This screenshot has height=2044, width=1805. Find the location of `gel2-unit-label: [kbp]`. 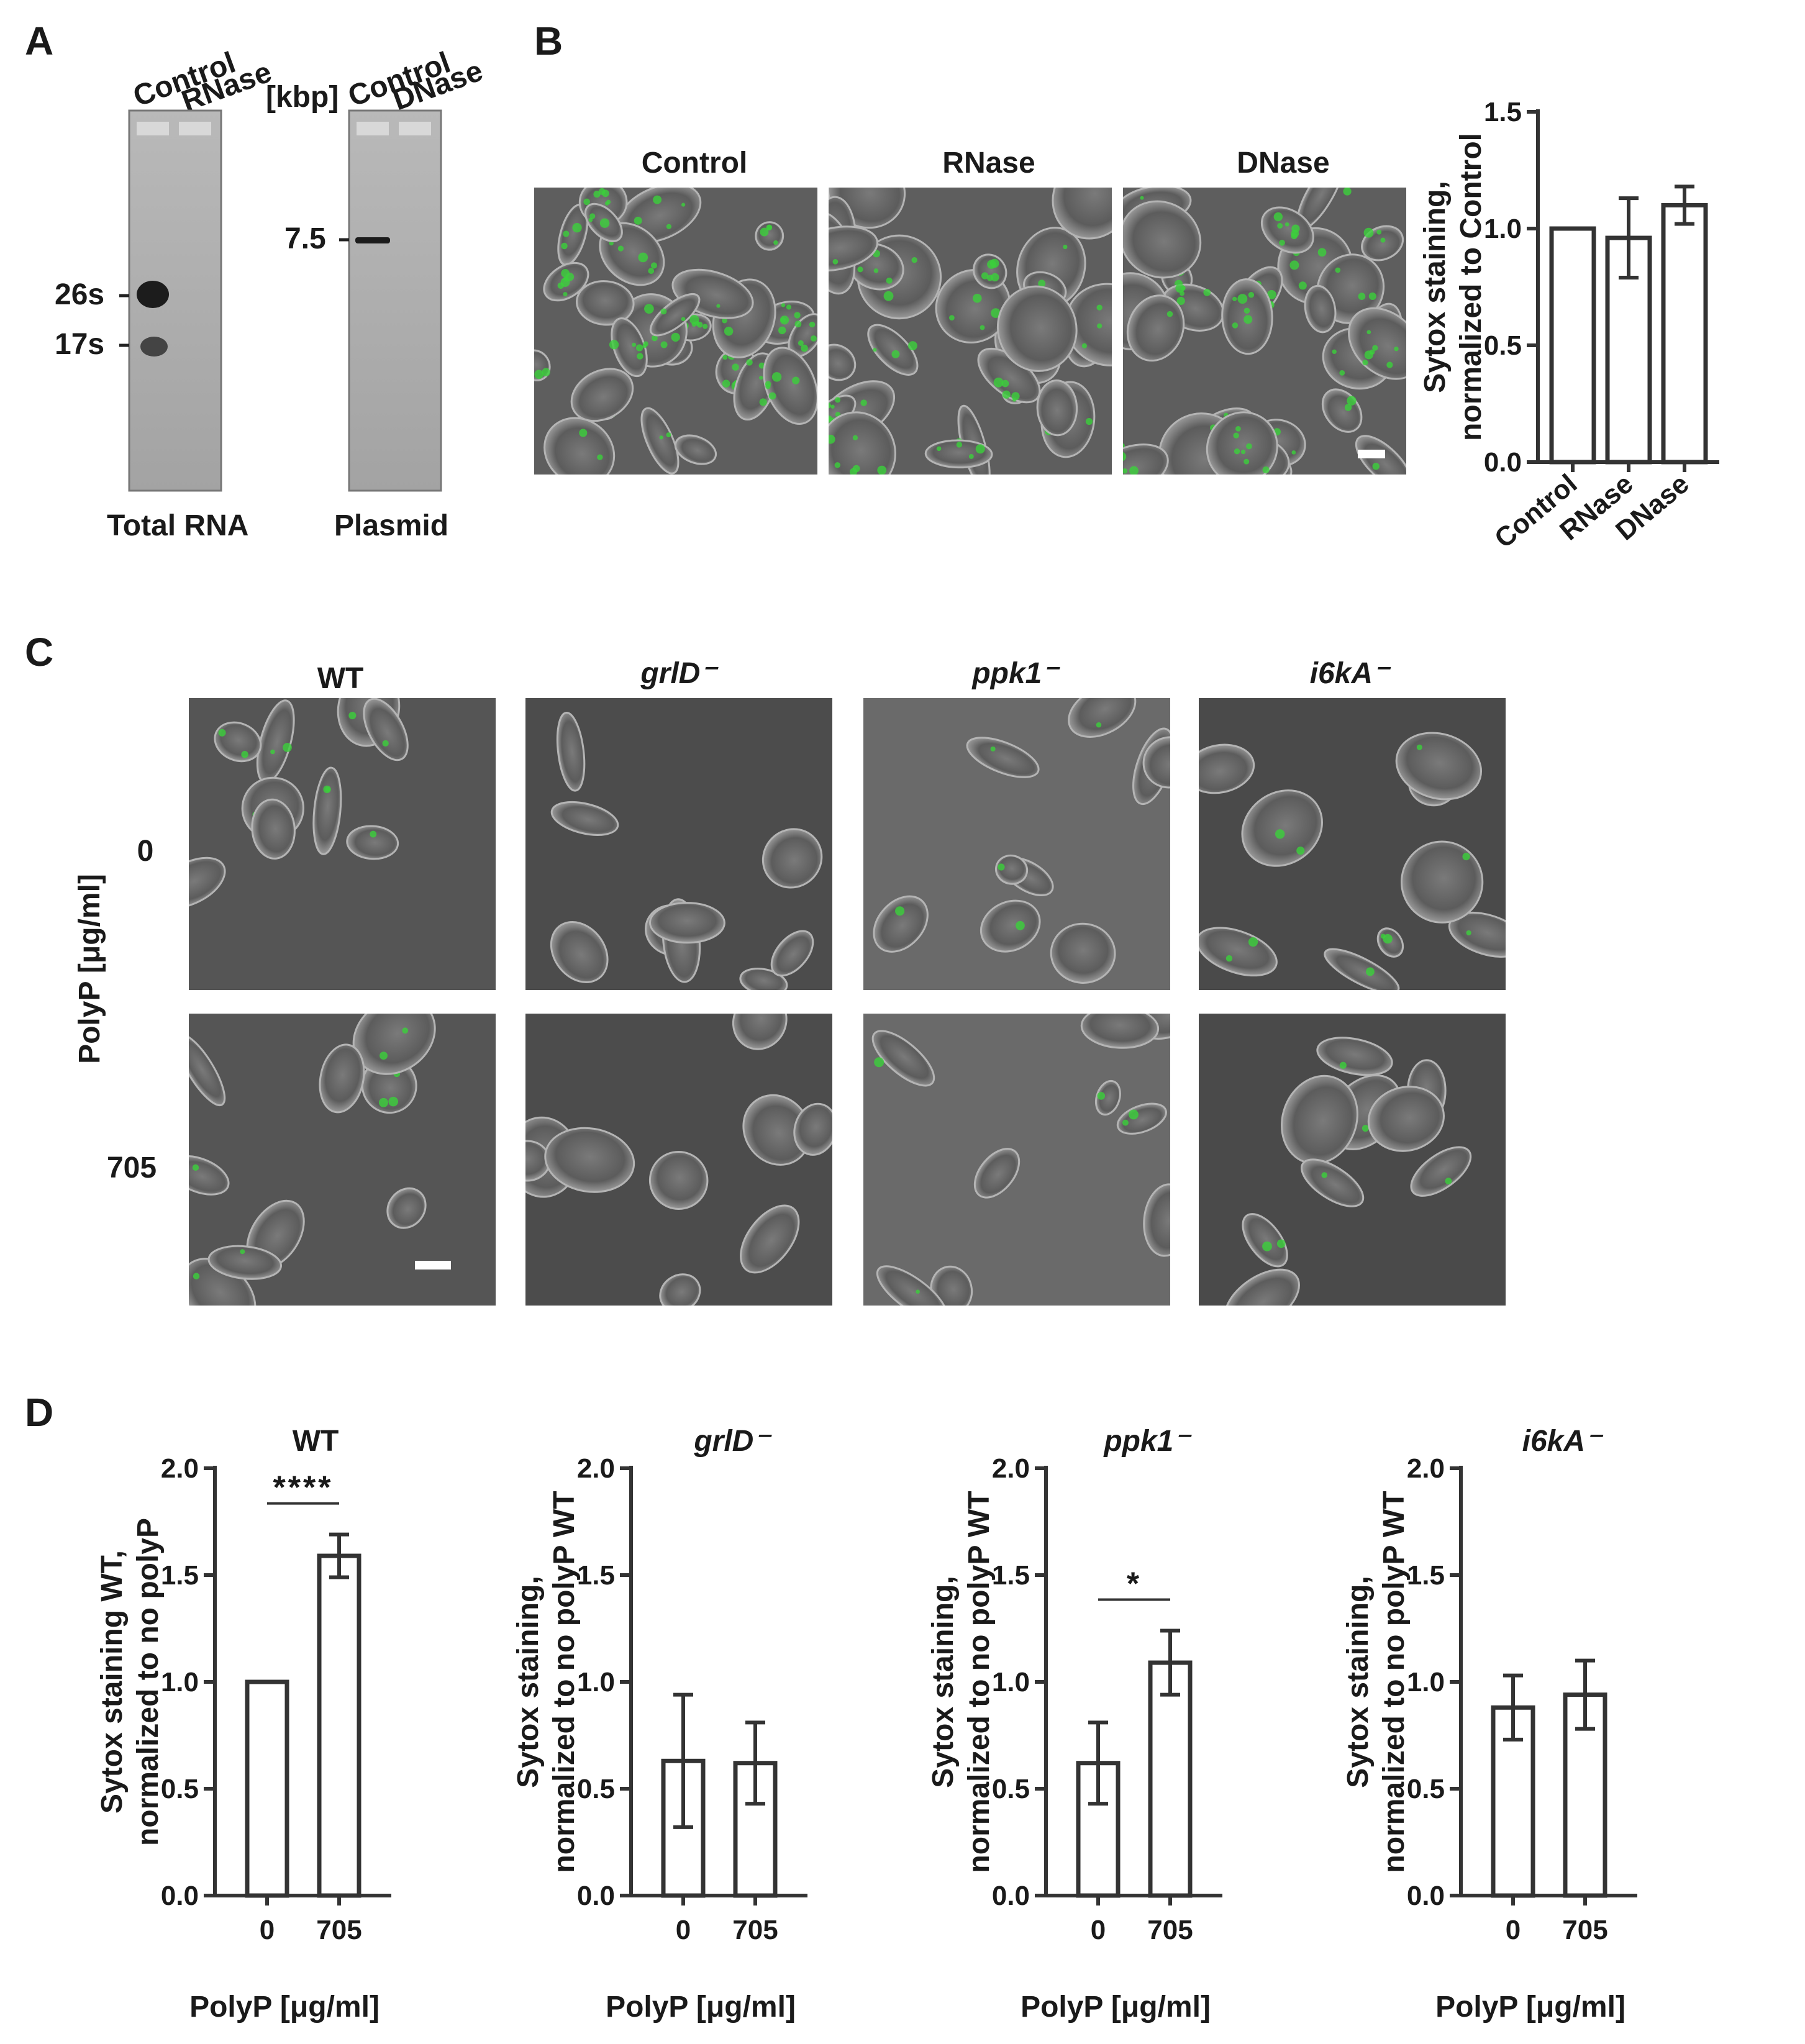

gel2-unit-label: [kbp] is located at coordinates (303, 97).